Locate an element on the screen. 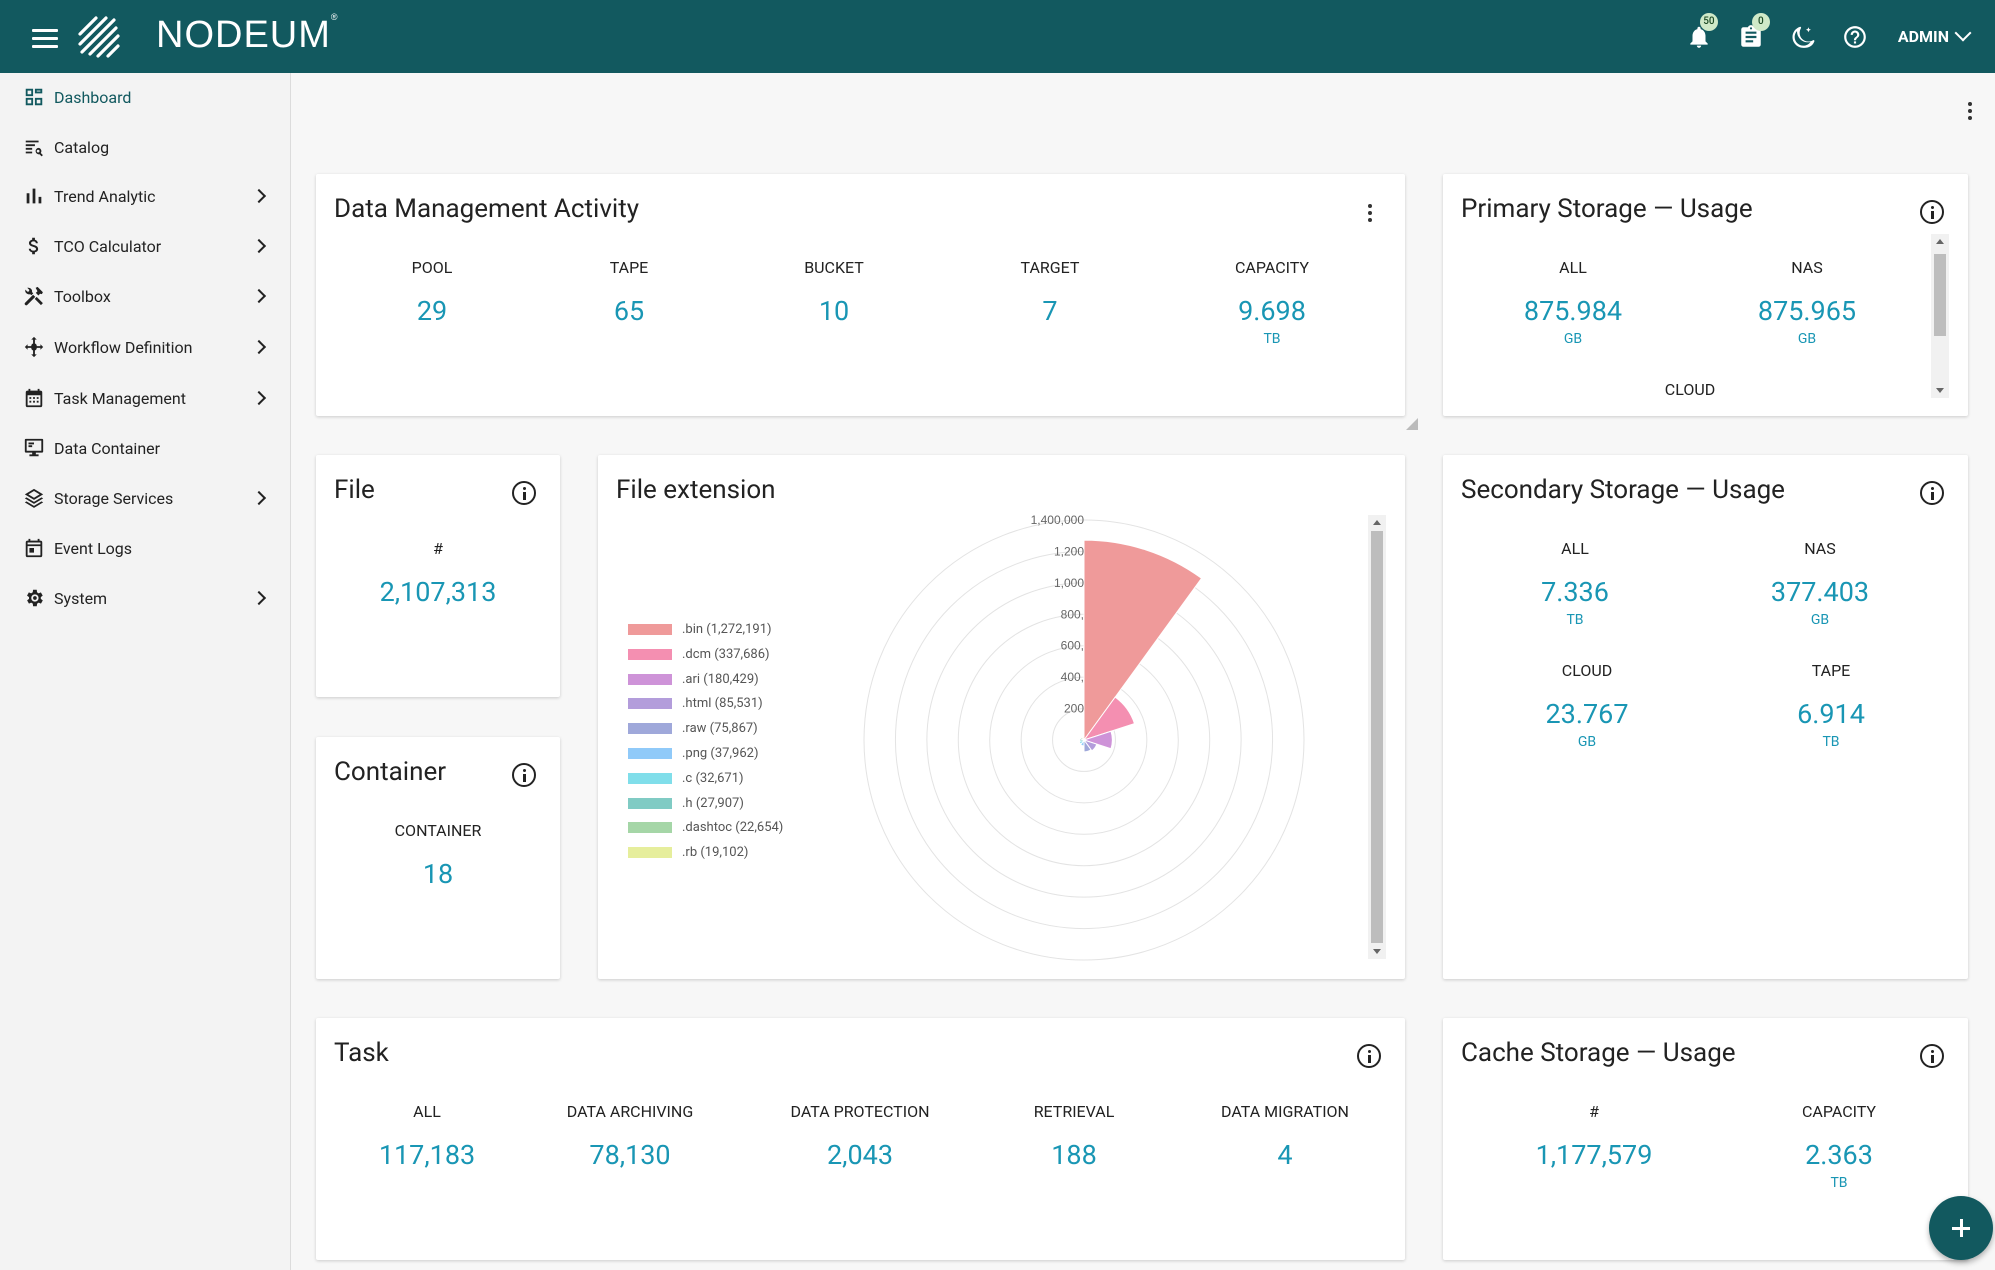 Image resolution: width=1995 pixels, height=1270 pixels. chart-segment-bin is located at coordinates (1143, 640).